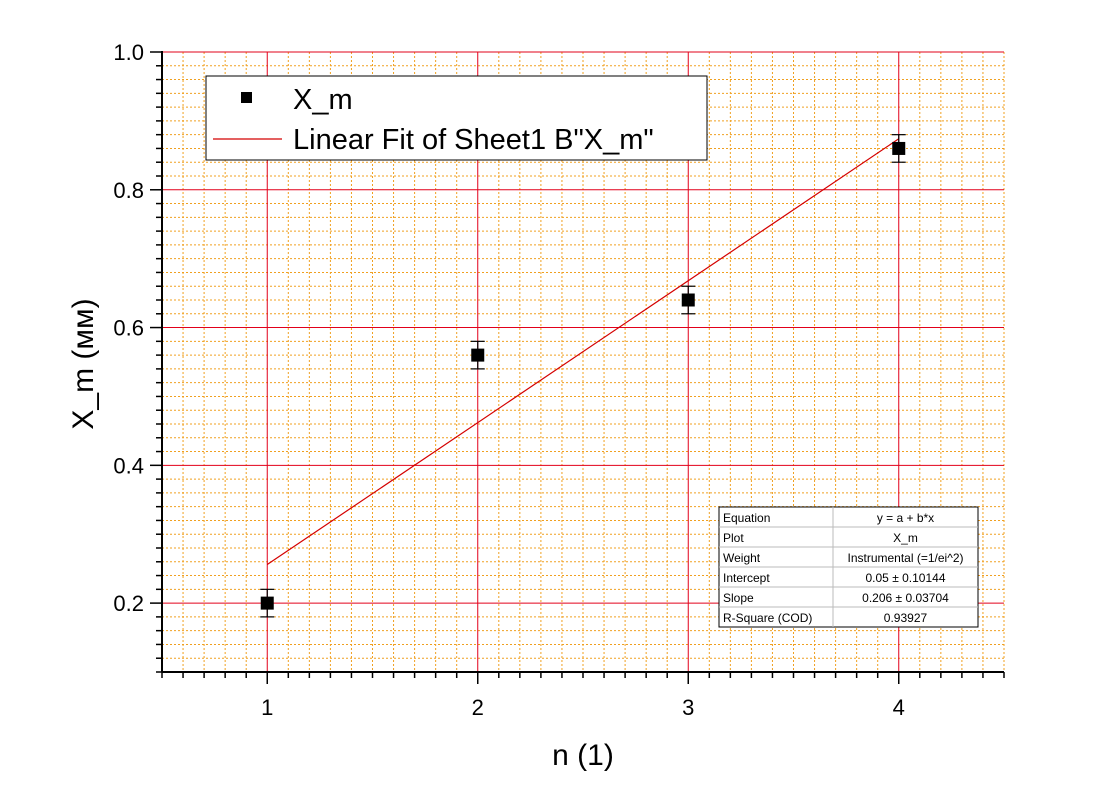 This screenshot has height=800, width=1106. What do you see at coordinates (767, 618) in the screenshot?
I see `table-cell-label: R-Square (COD)` at bounding box center [767, 618].